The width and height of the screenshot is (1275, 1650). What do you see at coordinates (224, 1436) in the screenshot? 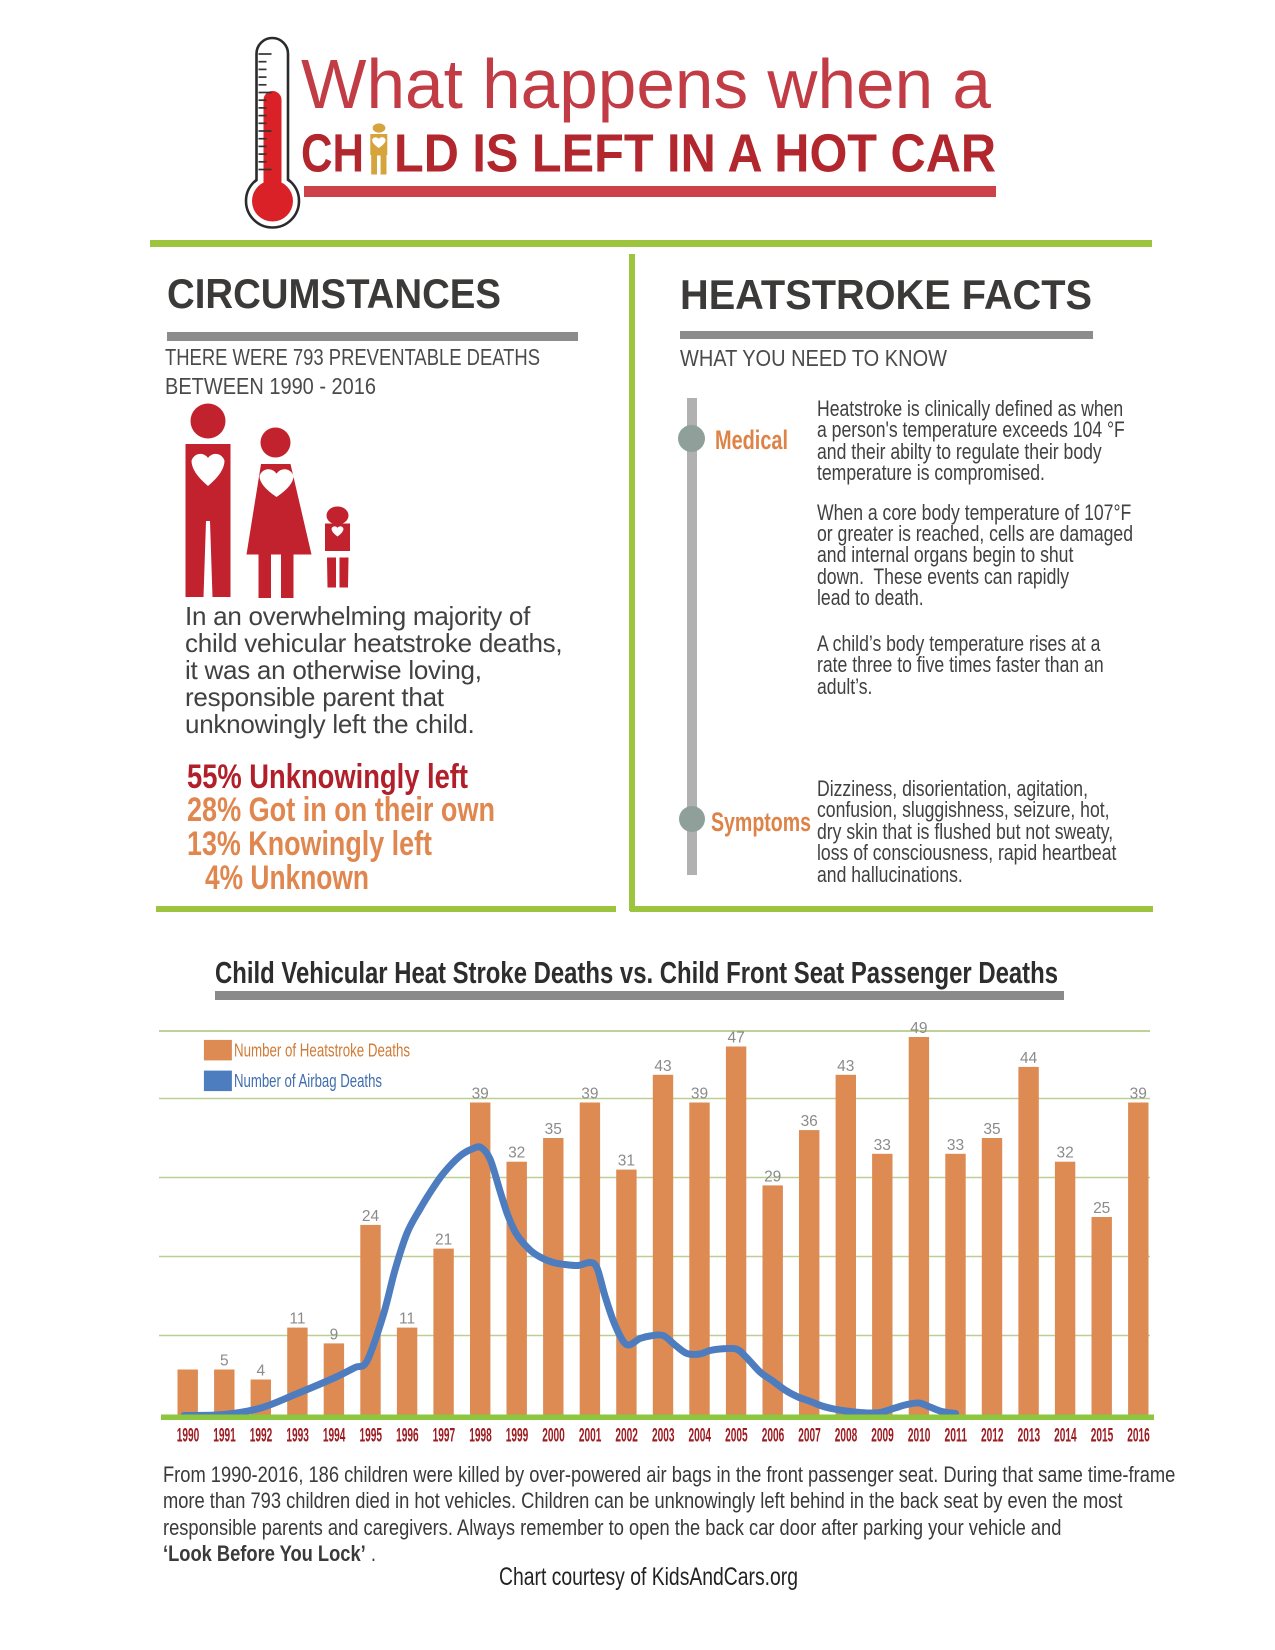
I see `svg-text: 1991` at bounding box center [224, 1436].